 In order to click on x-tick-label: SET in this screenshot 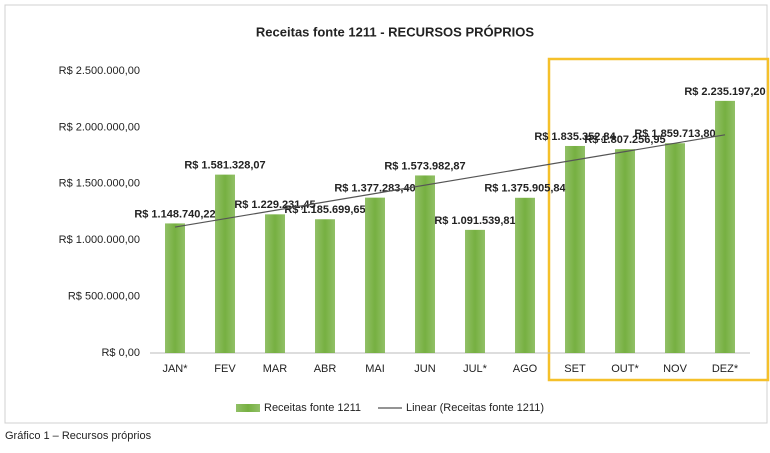, I will do `click(575, 369)`.